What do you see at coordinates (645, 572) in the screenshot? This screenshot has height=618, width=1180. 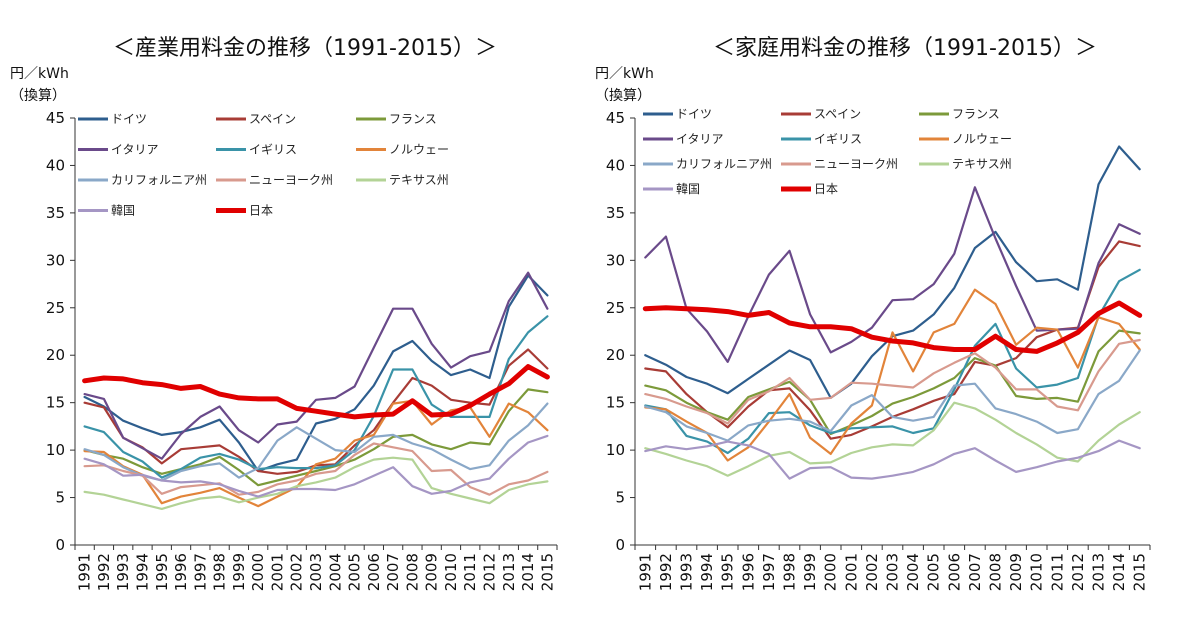 I see `x-tick-label: 1991` at bounding box center [645, 572].